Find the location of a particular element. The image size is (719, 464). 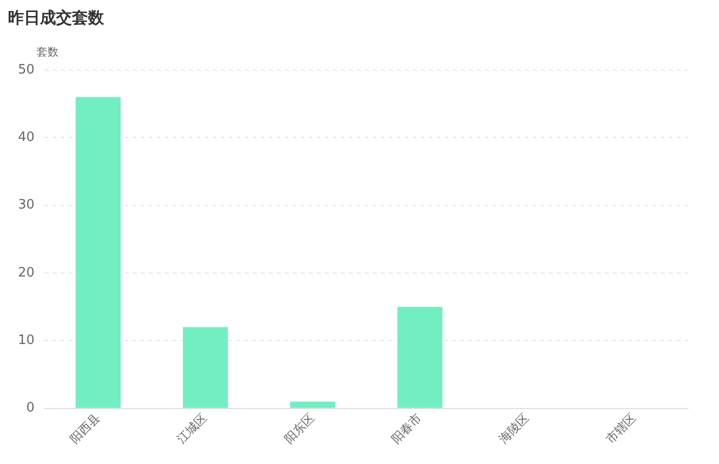

y-tick-label: 10 is located at coordinates (26, 340).